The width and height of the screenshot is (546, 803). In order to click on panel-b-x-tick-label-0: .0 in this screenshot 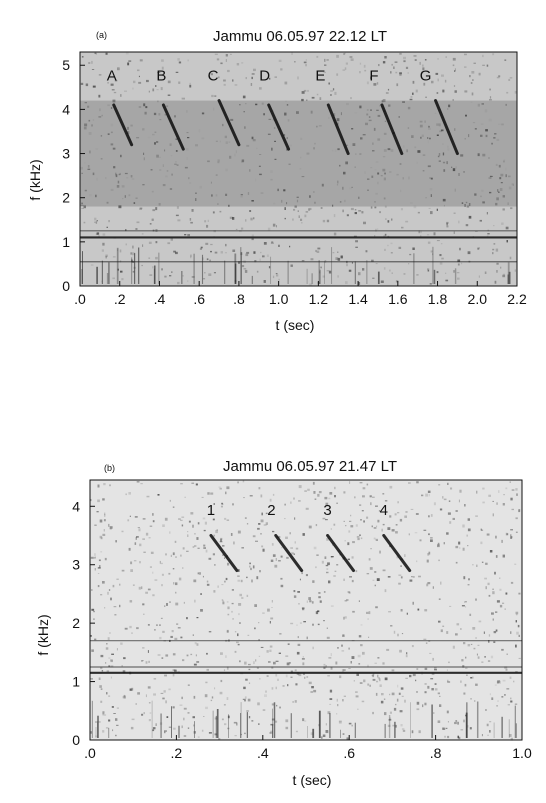, I will do `click(90, 753)`.